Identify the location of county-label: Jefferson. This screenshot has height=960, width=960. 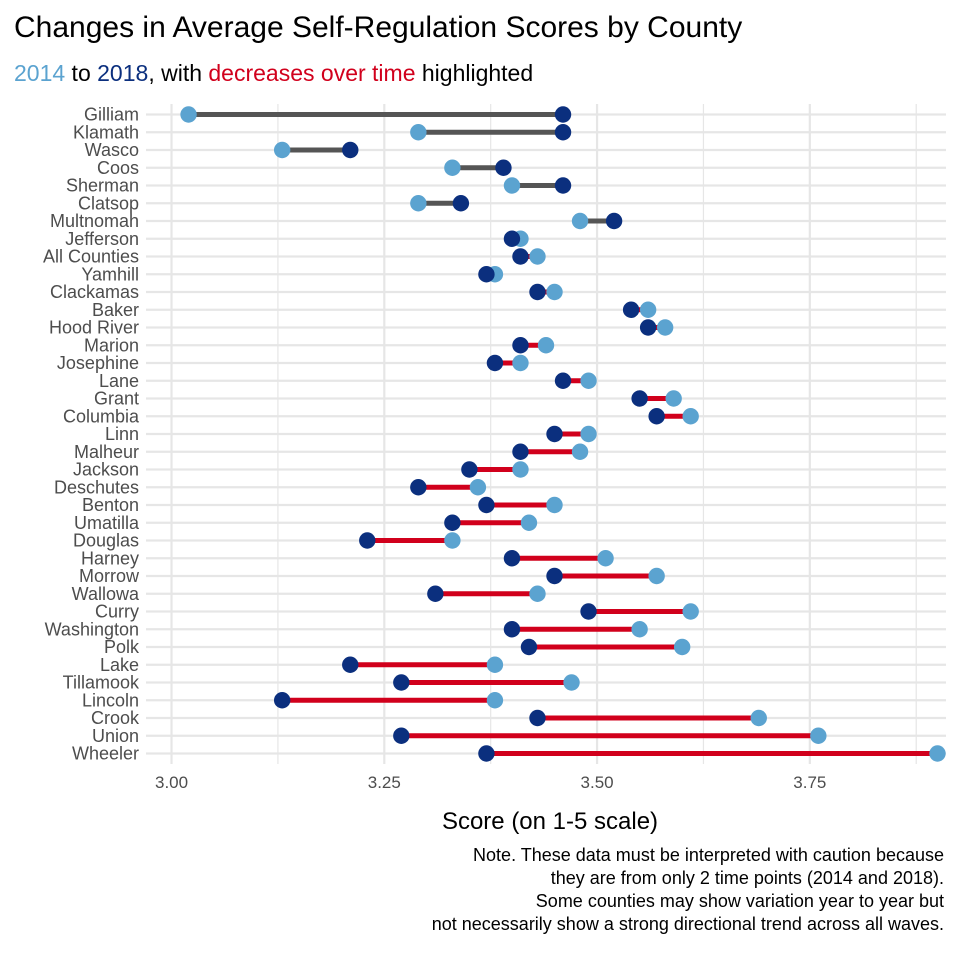
(102, 239).